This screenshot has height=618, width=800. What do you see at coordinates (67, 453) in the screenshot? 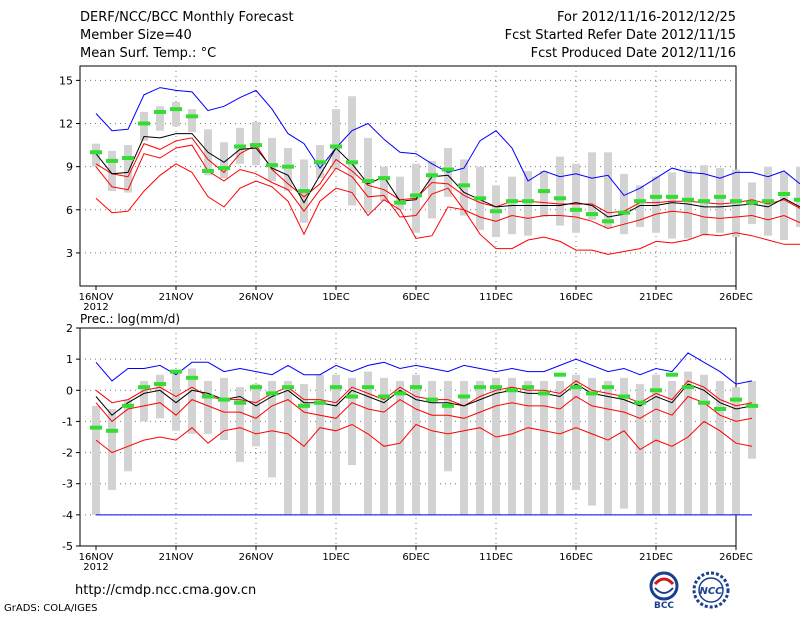
I see `y-tick-label: -2` at bounding box center [67, 453].